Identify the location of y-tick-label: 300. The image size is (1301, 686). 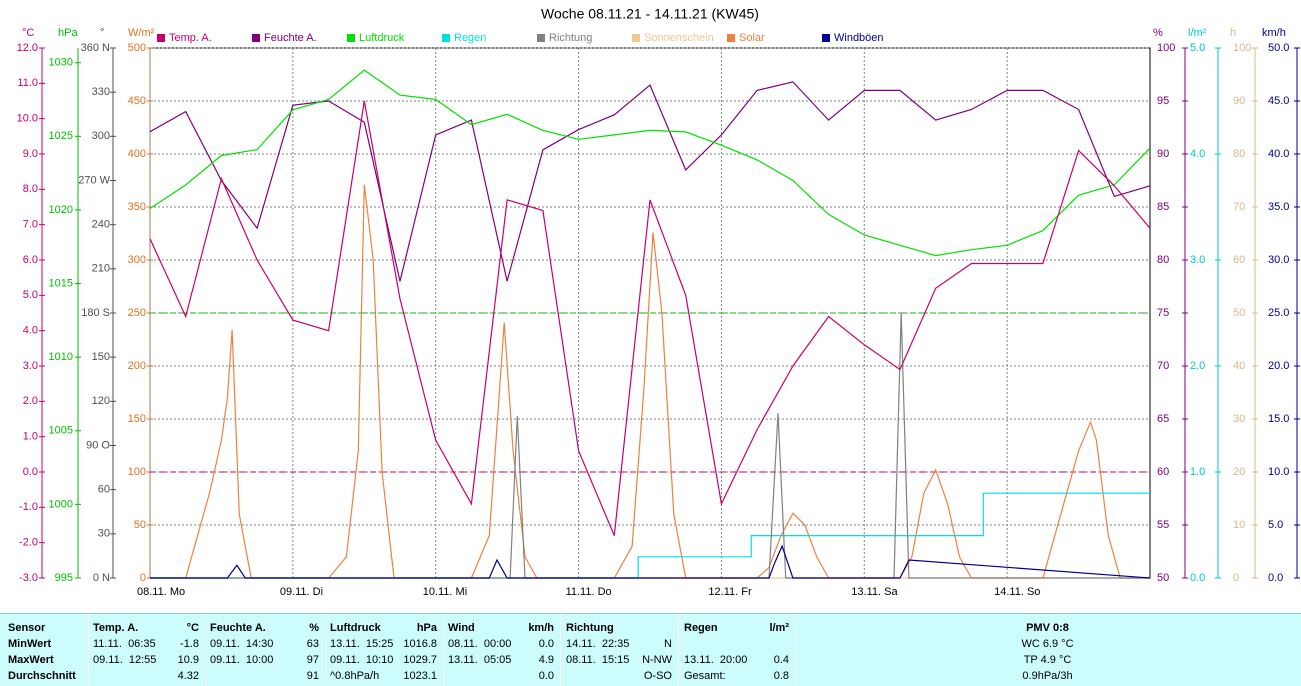
(101, 136).